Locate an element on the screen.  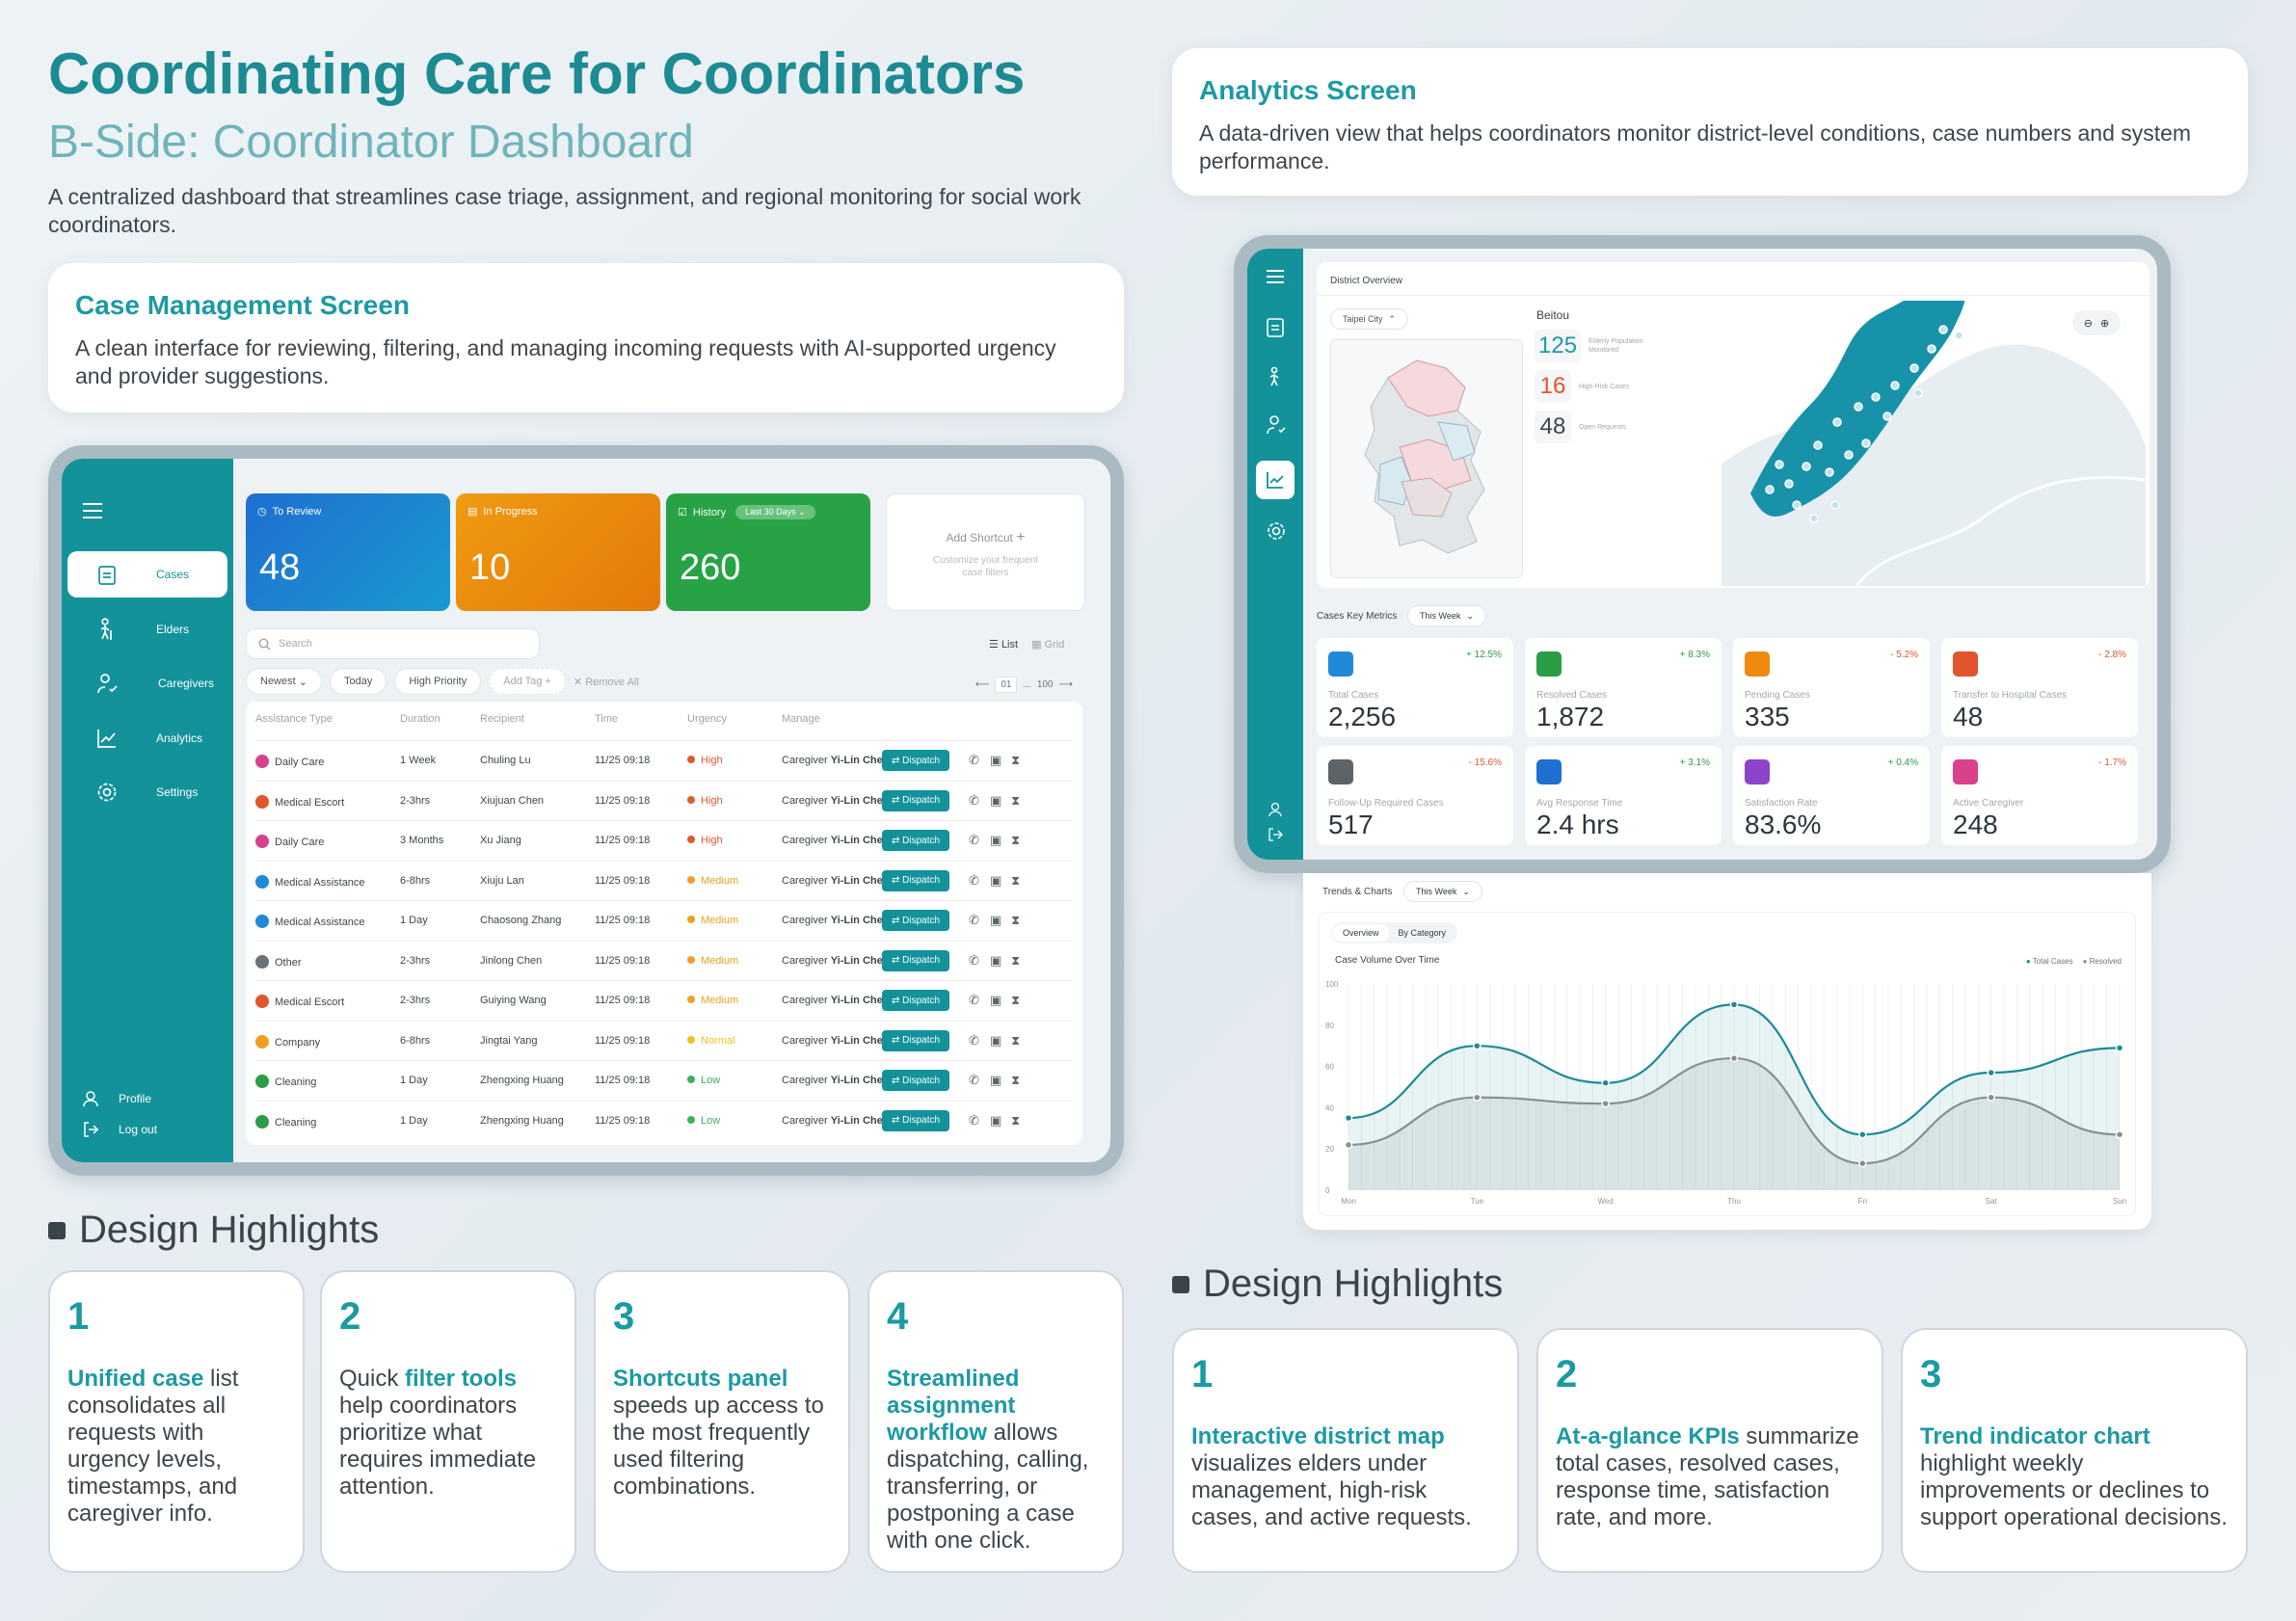
zoom-out-icon: ⊖ is located at coordinates (2088, 323).